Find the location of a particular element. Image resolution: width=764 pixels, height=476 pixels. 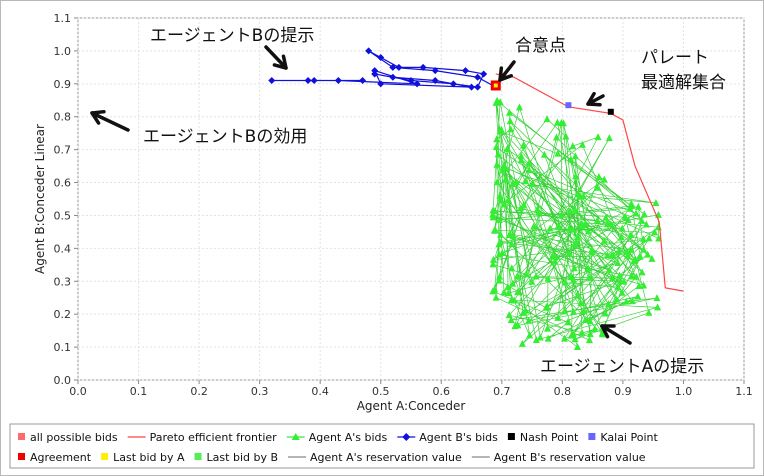

y-tick-label: 0.1 is located at coordinates (63, 347).